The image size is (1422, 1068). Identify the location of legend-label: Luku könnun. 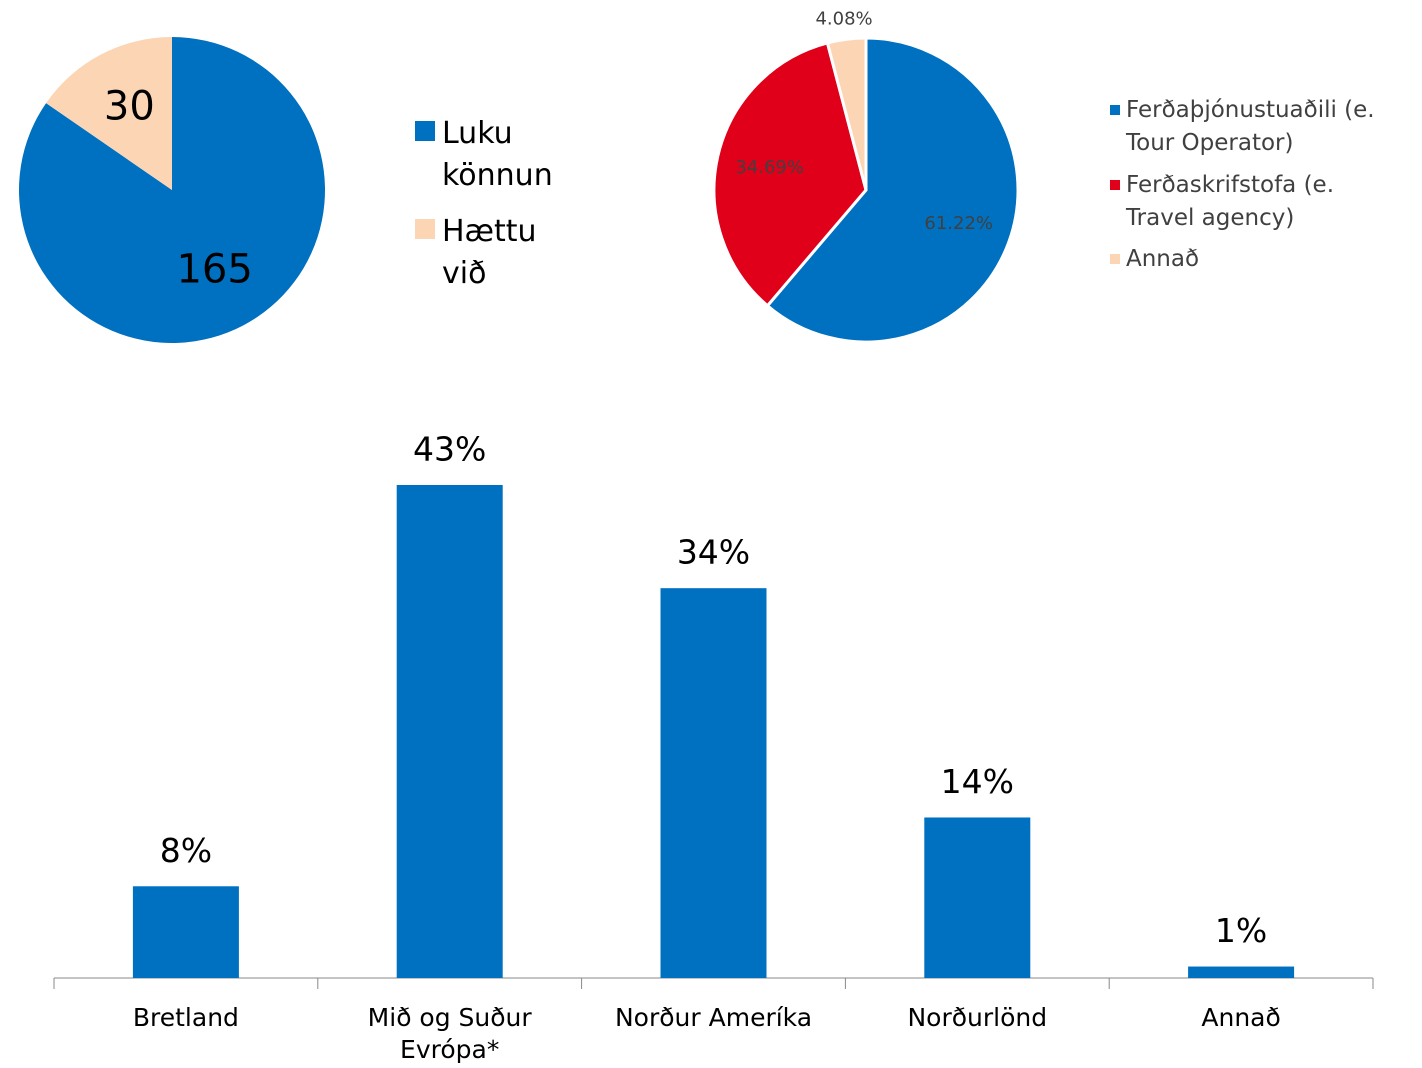
(497, 154).